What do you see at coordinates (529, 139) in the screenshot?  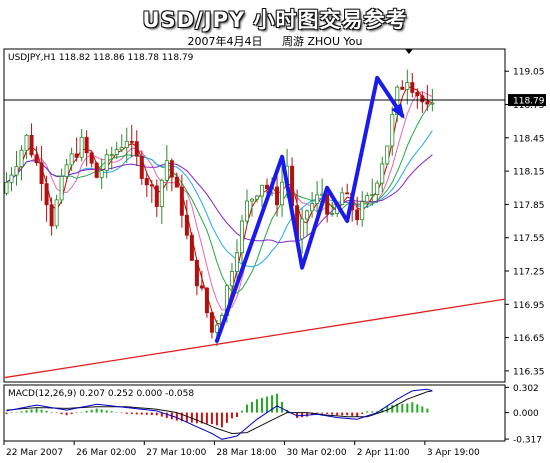 I see `price-tick-label: 118.45` at bounding box center [529, 139].